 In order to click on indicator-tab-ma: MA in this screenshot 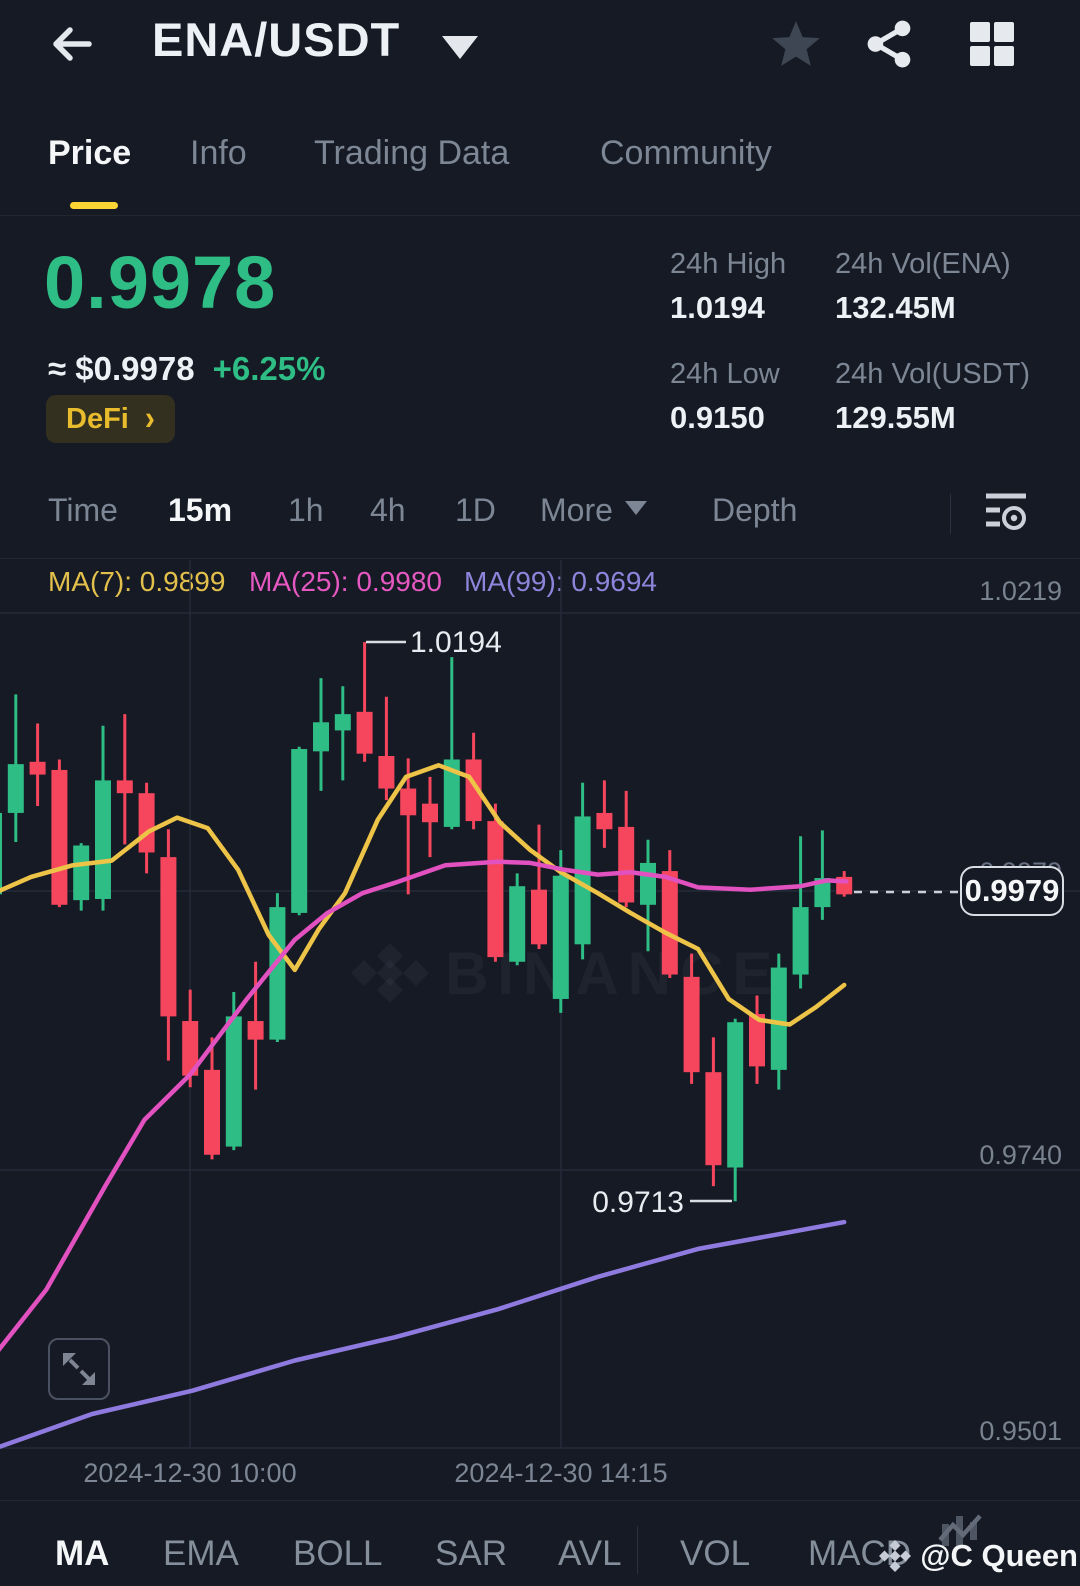, I will do `click(82, 1553)`.